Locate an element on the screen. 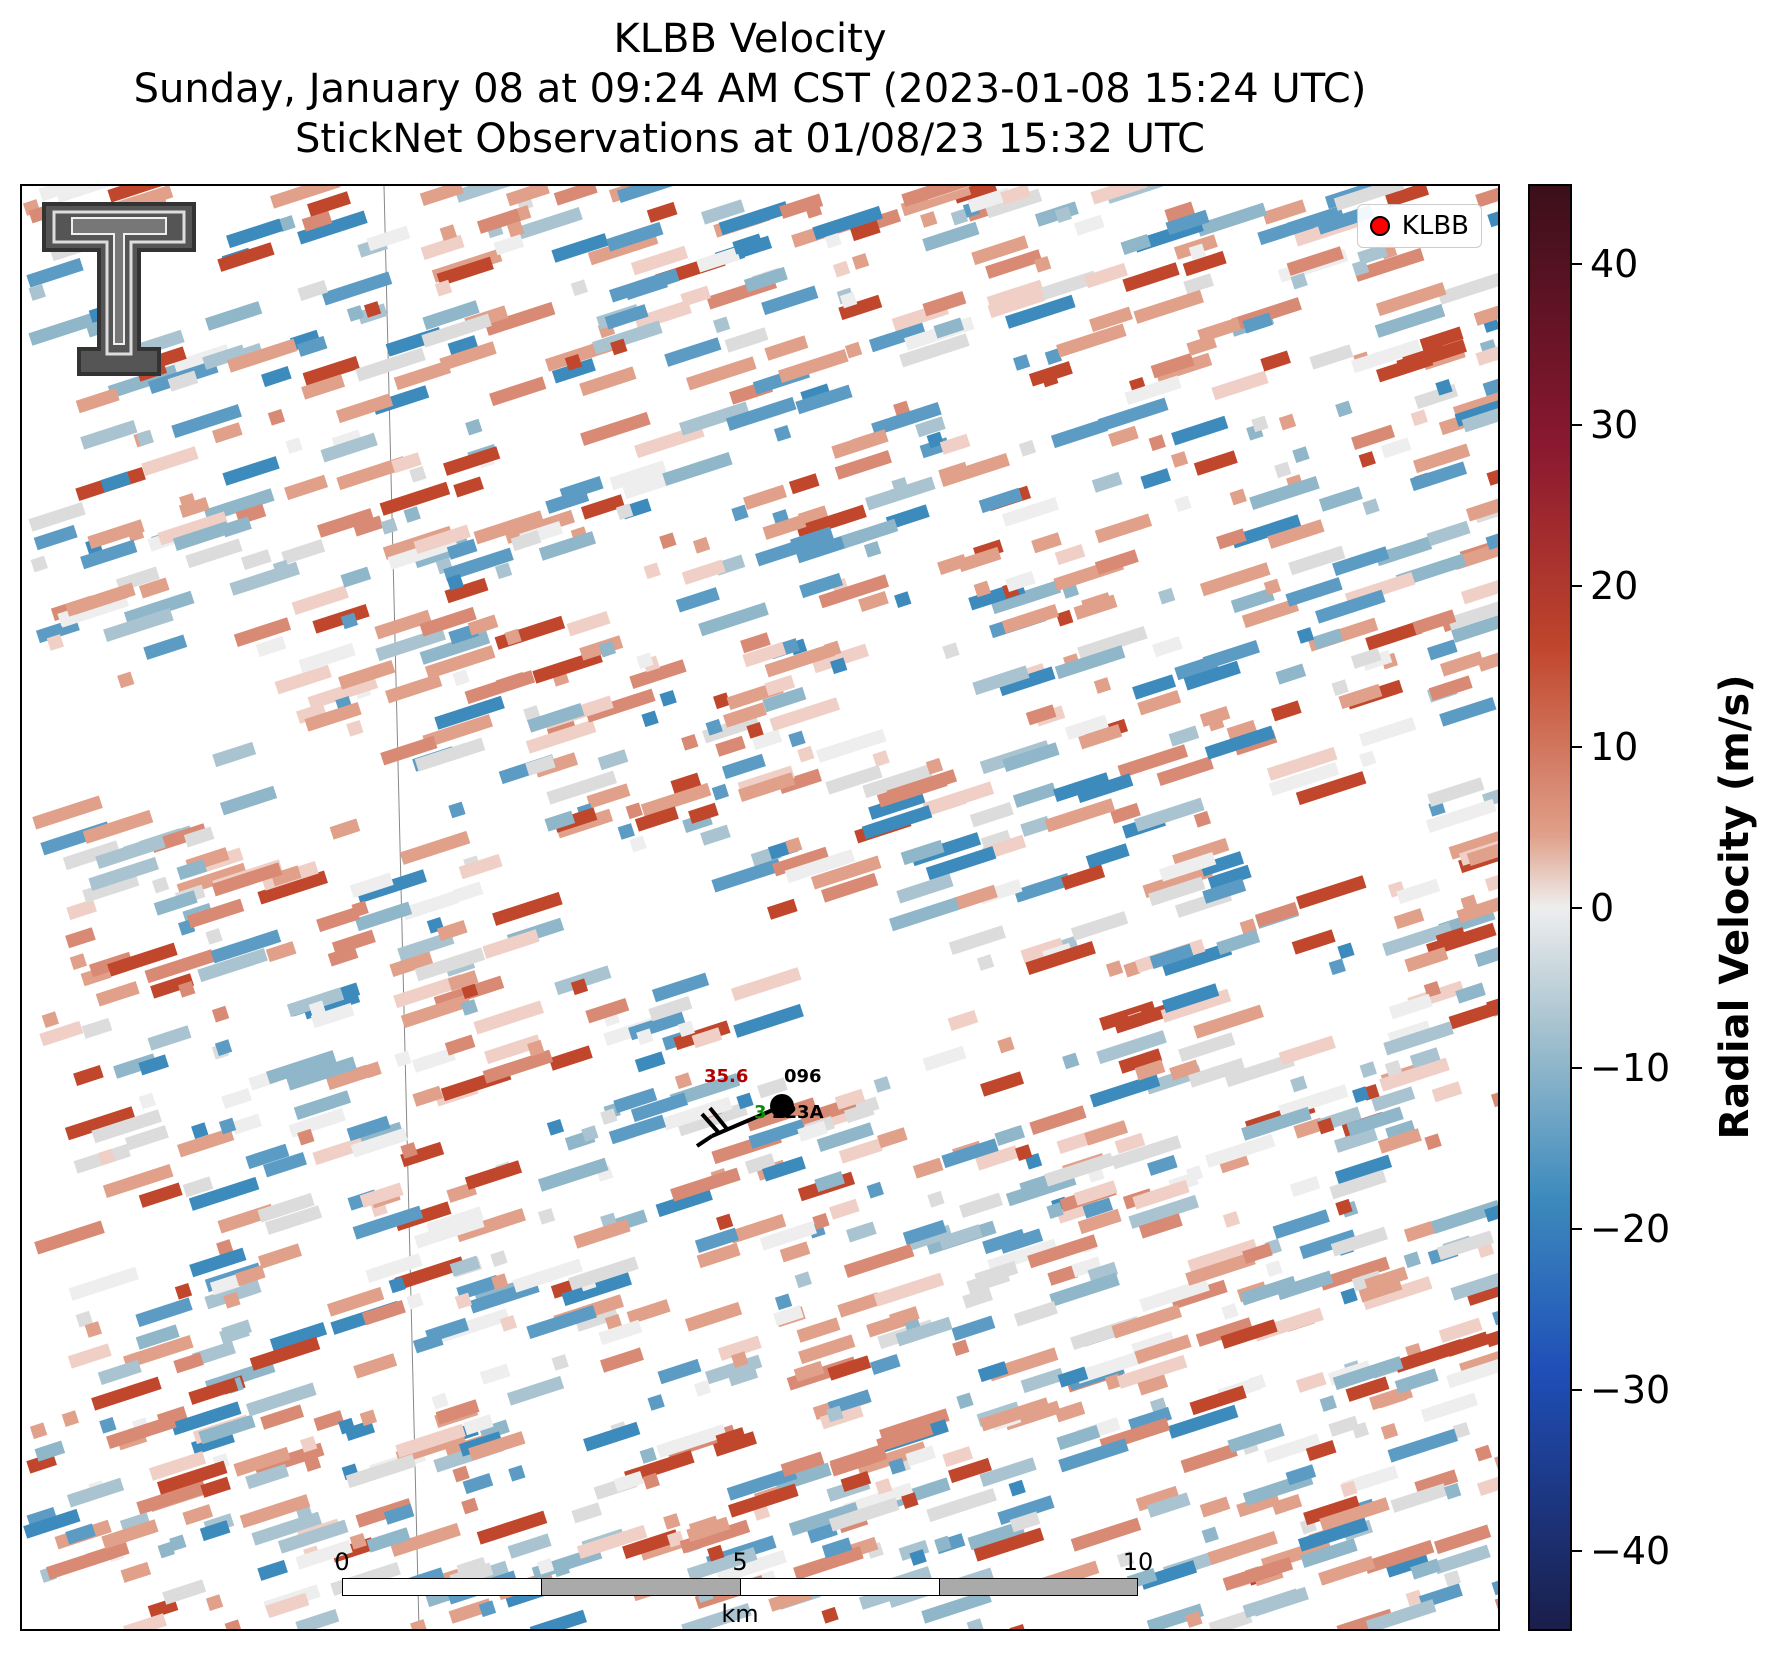  sticknet-station-plot: 35.6 096 3 223A is located at coordinates (772, 1121).